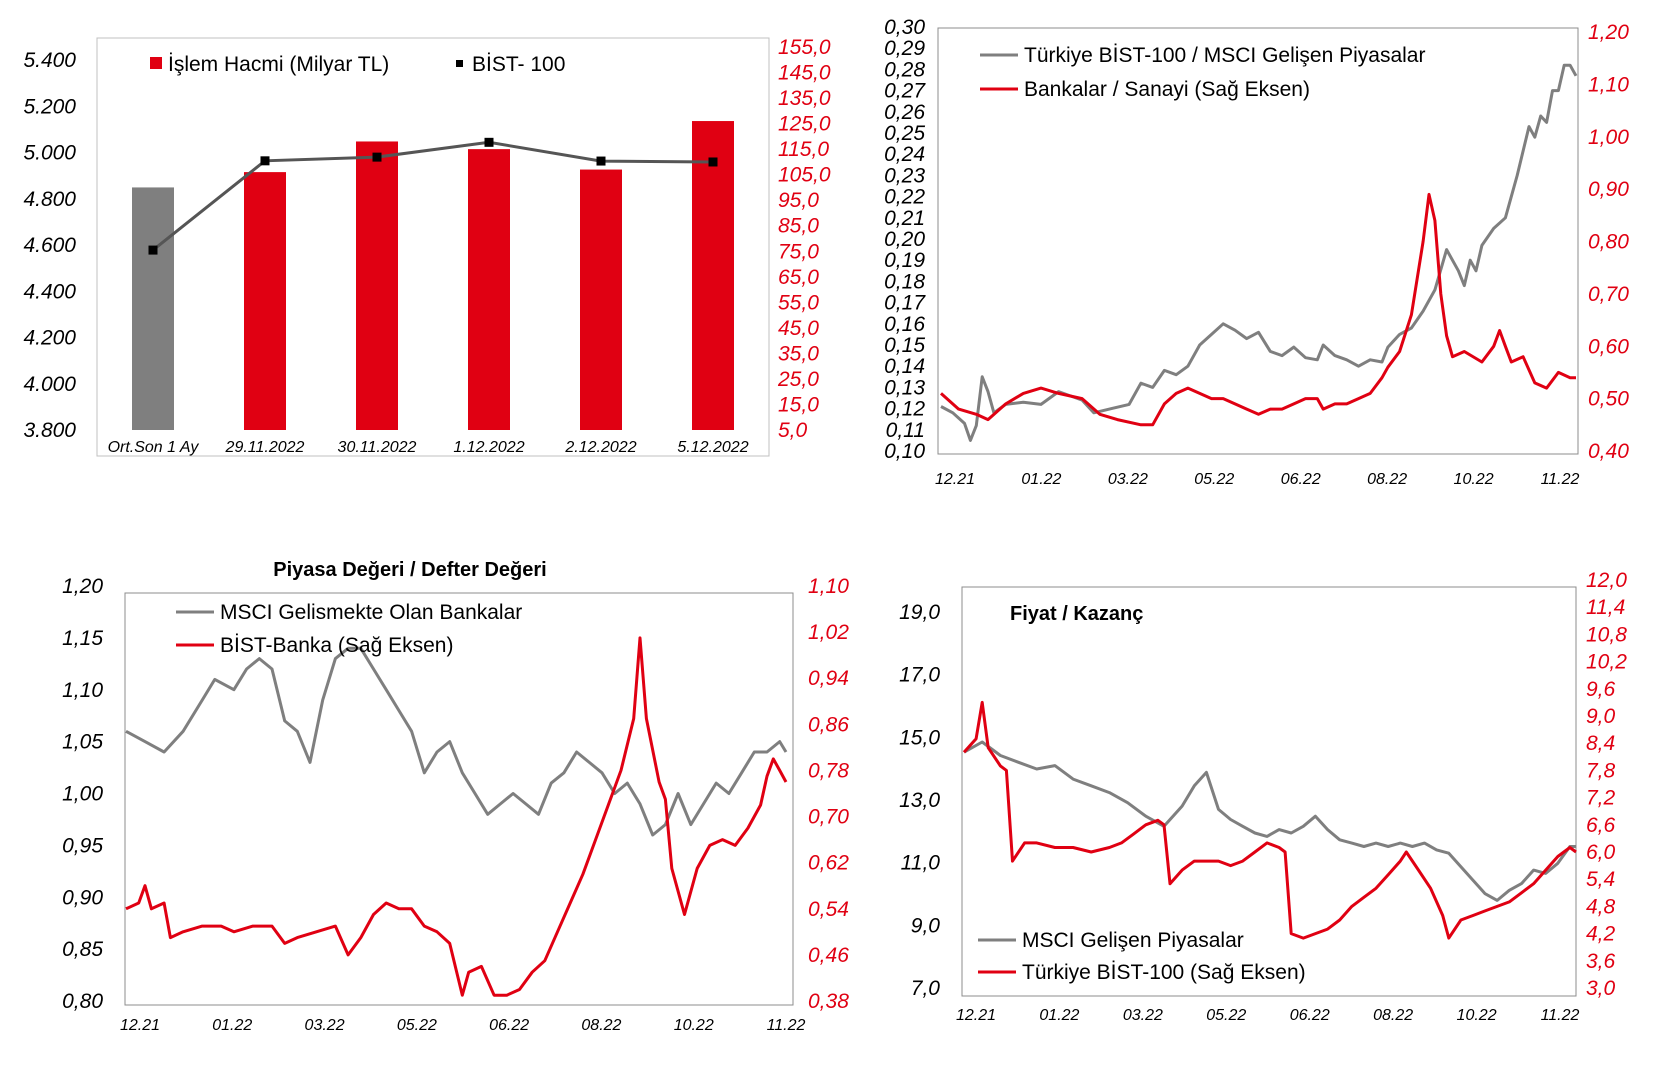 This screenshot has height=1065, width=1667. I want to click on pe-x-tick-label: 06.22, so click(1310, 1015).